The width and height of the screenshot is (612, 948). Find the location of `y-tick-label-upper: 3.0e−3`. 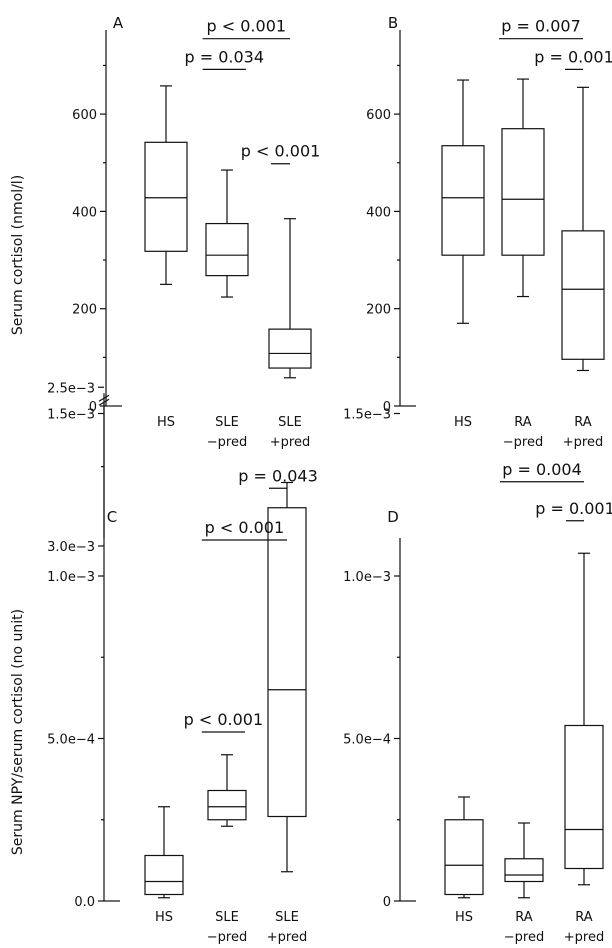

y-tick-label-upper: 3.0e−3 is located at coordinates (71, 547).